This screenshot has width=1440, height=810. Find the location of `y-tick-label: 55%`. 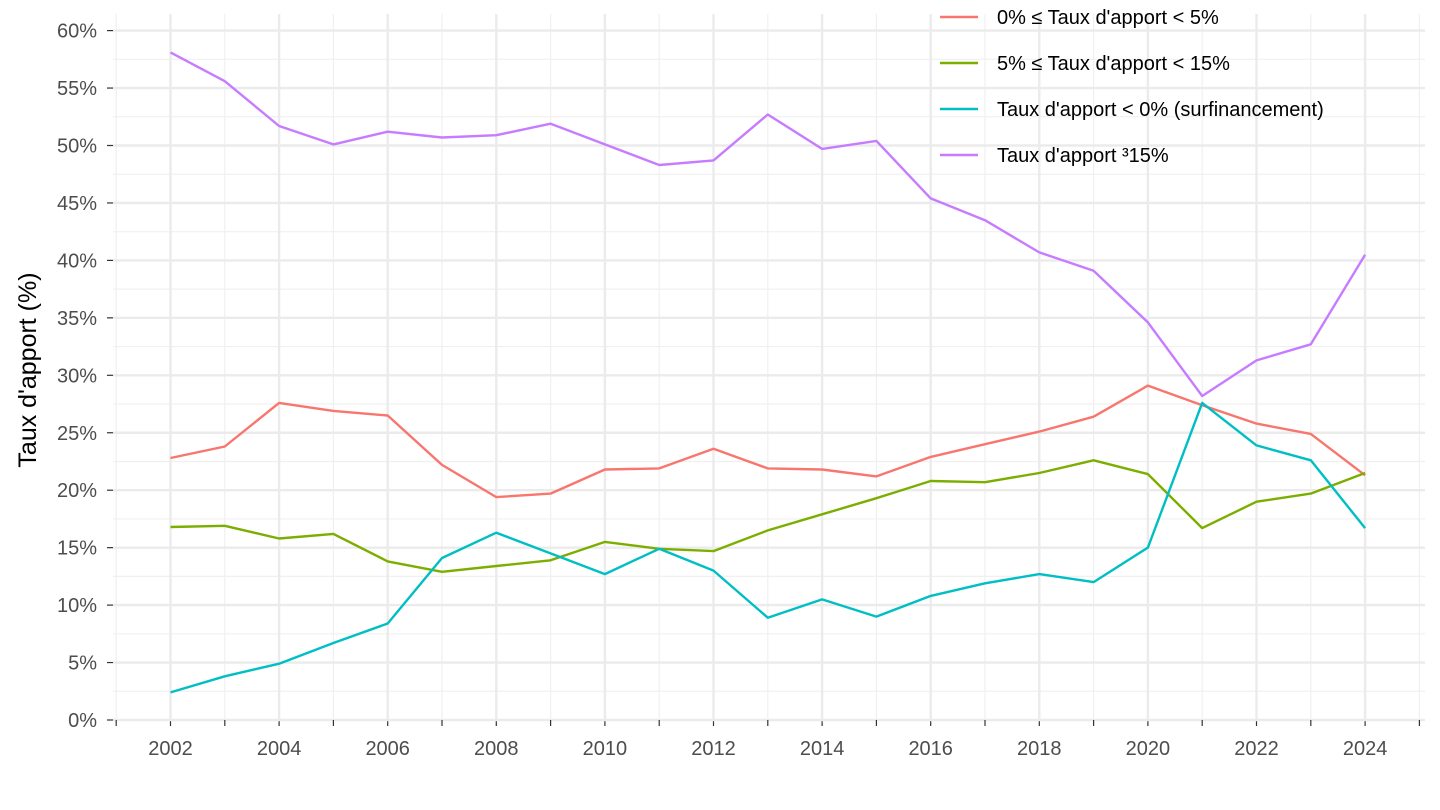

y-tick-label: 55% is located at coordinates (77, 89).